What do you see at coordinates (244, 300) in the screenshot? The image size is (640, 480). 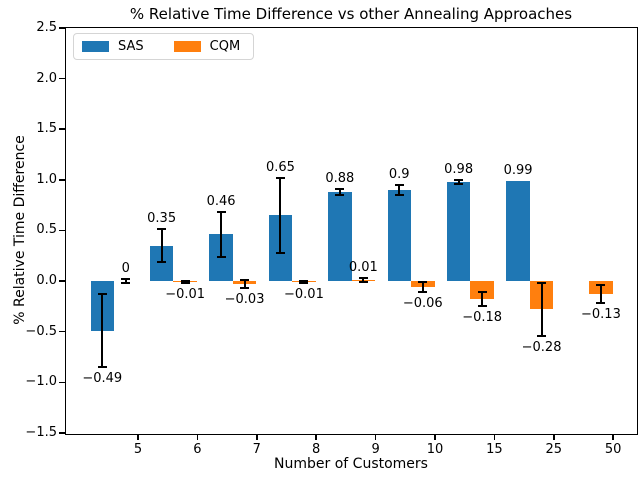 I see `value-label: −0.03` at bounding box center [244, 300].